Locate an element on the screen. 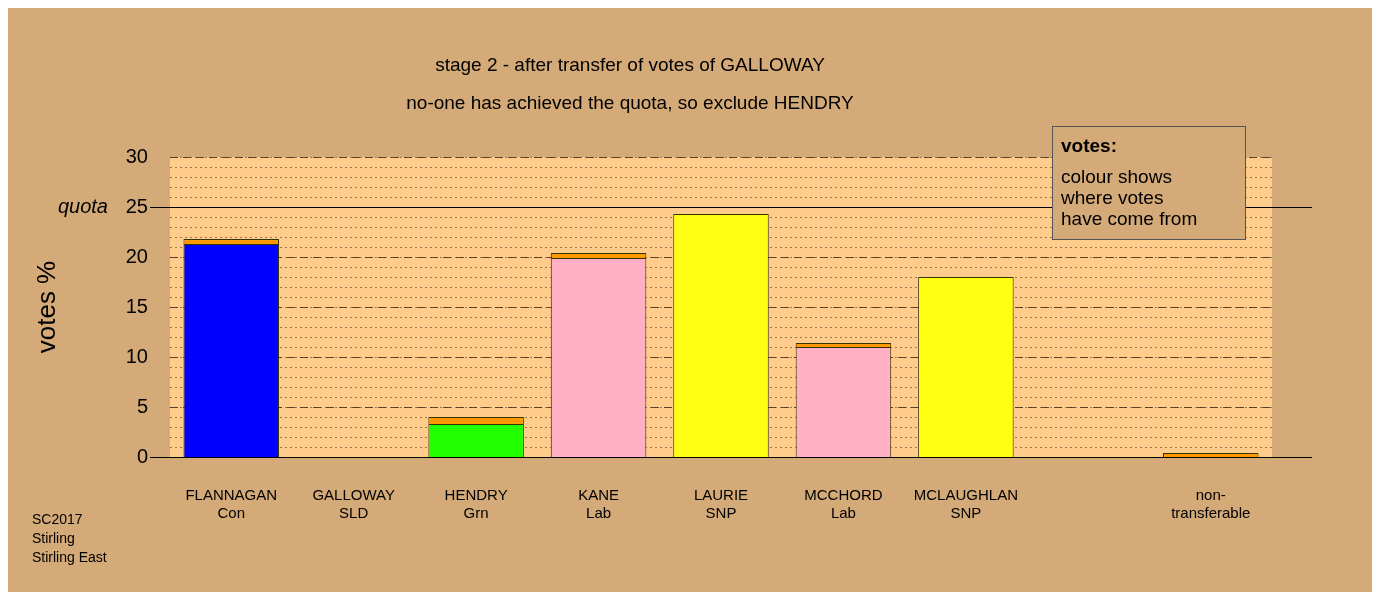 Image resolution: width=1380 pixels, height=600 pixels. x-tick-label: LAURIE SNP is located at coordinates (721, 504).